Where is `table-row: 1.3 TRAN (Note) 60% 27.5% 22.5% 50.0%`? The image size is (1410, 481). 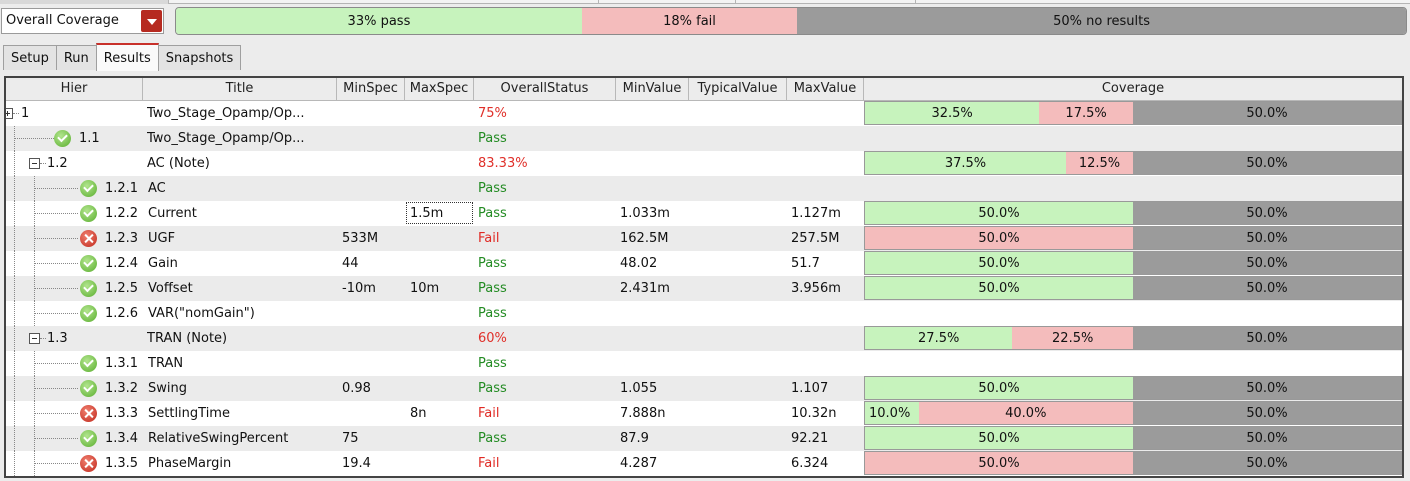
table-row: 1.3 TRAN (Note) 60% 27.5% 22.5% 50.0% is located at coordinates (704, 338).